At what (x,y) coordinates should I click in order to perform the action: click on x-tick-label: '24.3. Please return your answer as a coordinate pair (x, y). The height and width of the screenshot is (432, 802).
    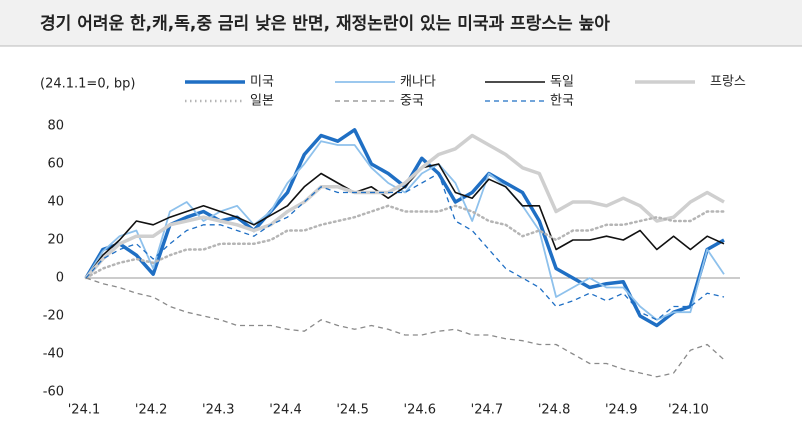
    Looking at the image, I should click on (218, 410).